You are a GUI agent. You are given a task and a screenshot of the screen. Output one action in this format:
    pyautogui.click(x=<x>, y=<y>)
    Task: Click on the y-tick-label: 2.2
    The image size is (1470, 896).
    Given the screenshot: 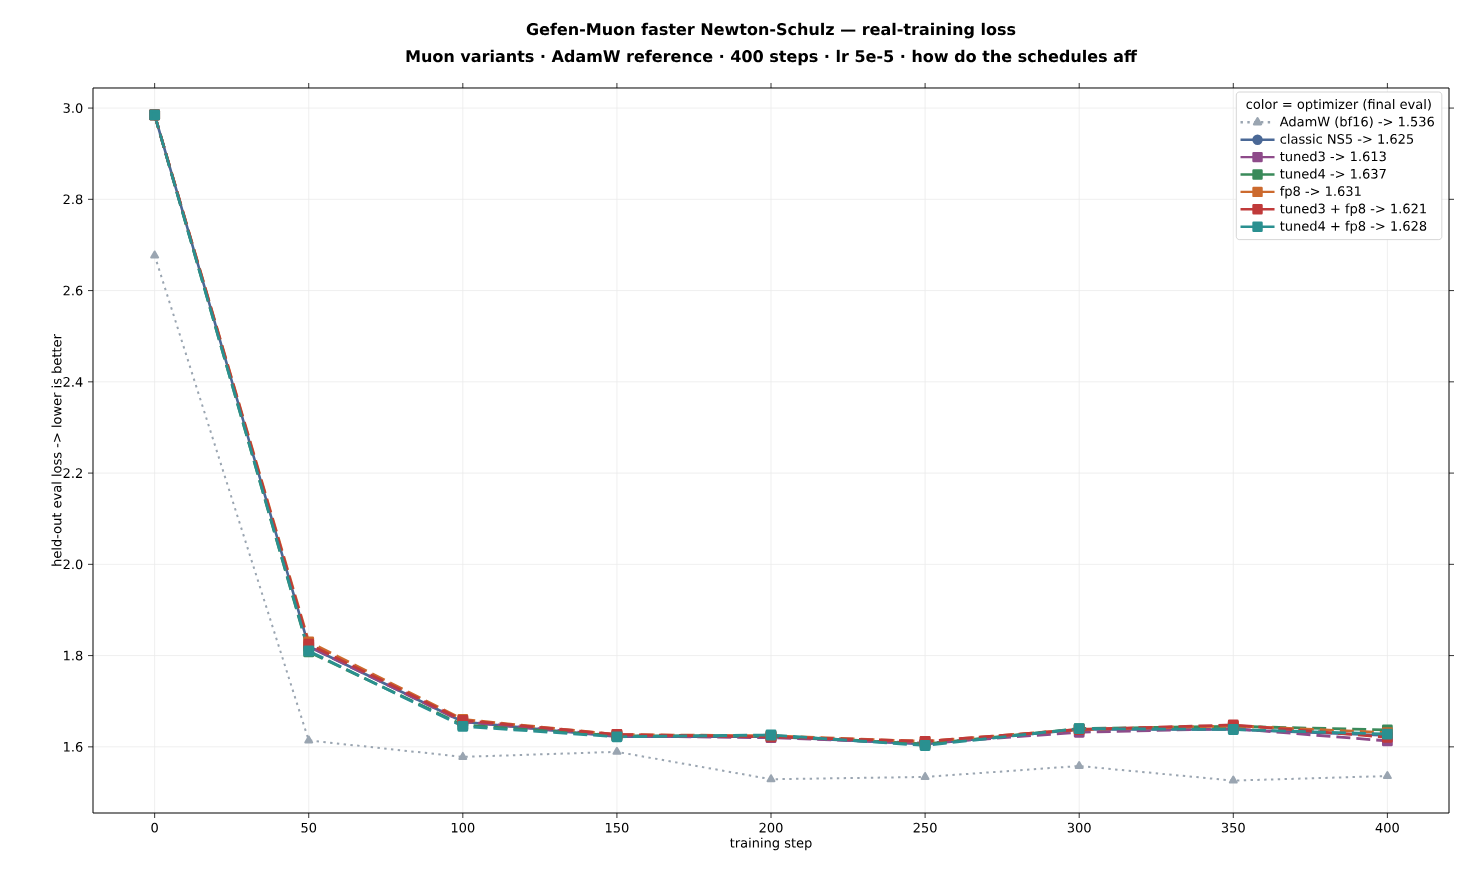 What is the action you would take?
    pyautogui.click(x=72, y=473)
    